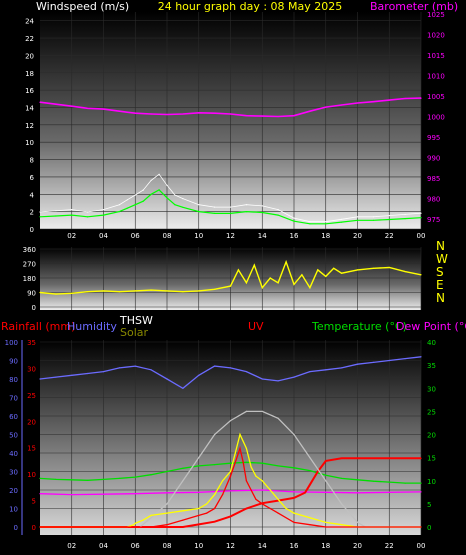 The width and height of the screenshot is (466, 555). I want to click on windspeed-tick-label: 24, so click(29, 22).